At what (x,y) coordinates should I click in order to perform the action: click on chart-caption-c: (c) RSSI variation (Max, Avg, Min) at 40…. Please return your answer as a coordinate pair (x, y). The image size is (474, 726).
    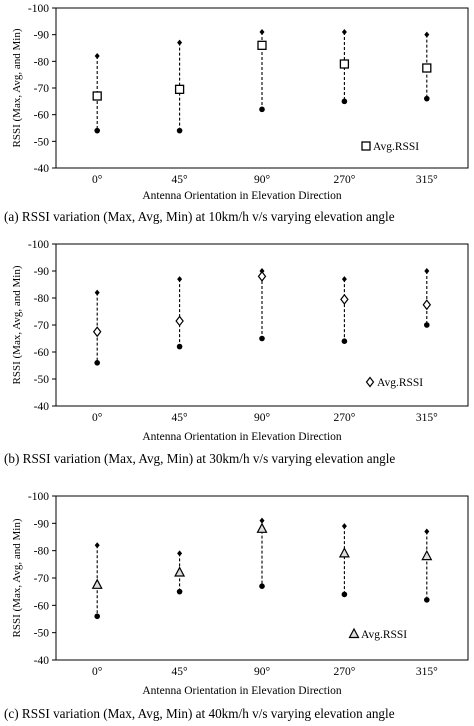
    Looking at the image, I should click on (199, 713).